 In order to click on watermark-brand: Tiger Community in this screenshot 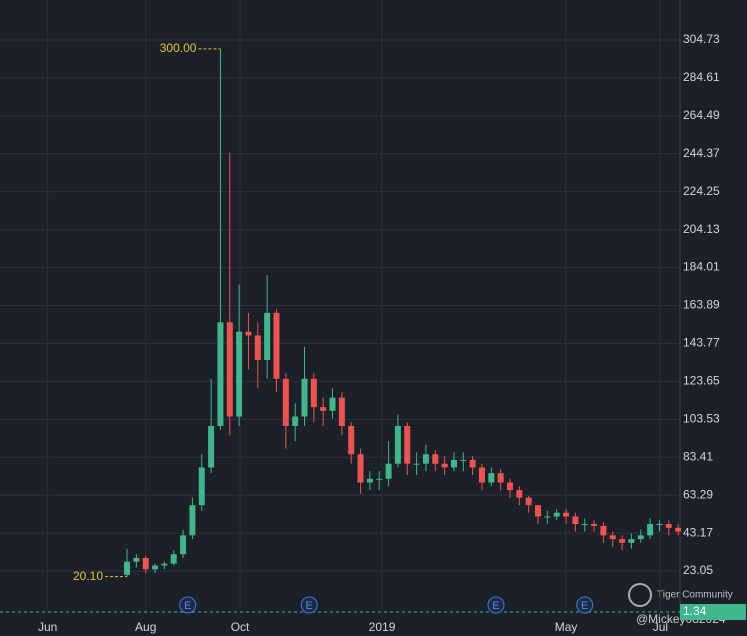, I will do `click(695, 595)`.